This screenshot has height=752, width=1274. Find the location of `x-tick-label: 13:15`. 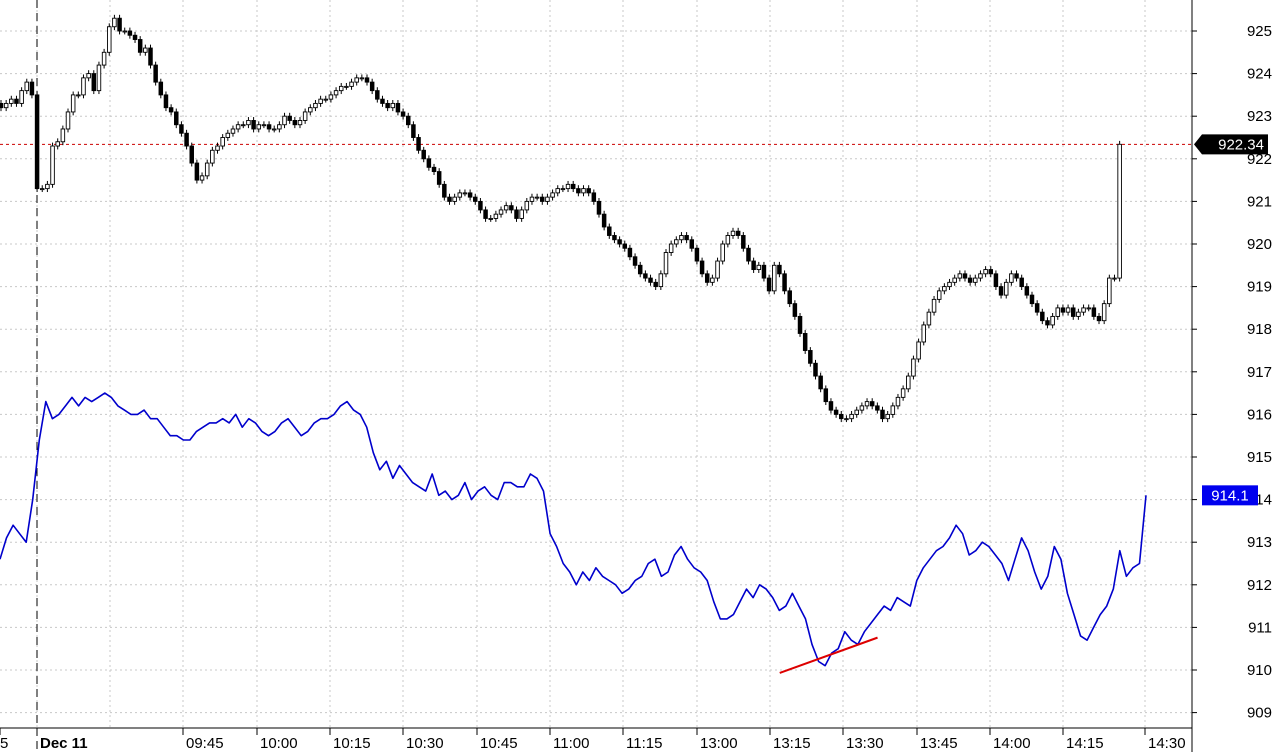

x-tick-label: 13:15 is located at coordinates (792, 743).